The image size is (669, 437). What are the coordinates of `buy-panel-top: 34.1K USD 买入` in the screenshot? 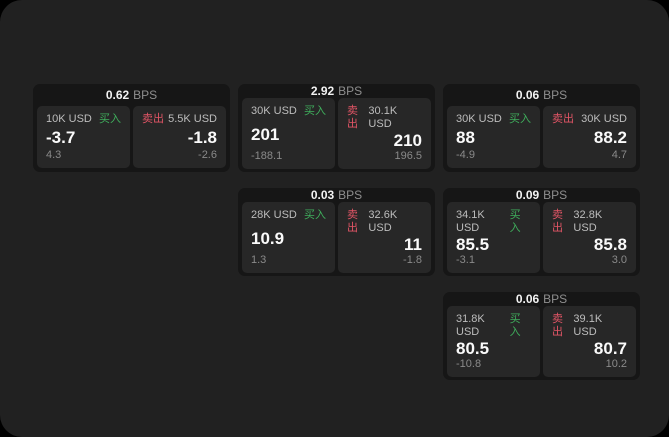 It's located at (493, 222).